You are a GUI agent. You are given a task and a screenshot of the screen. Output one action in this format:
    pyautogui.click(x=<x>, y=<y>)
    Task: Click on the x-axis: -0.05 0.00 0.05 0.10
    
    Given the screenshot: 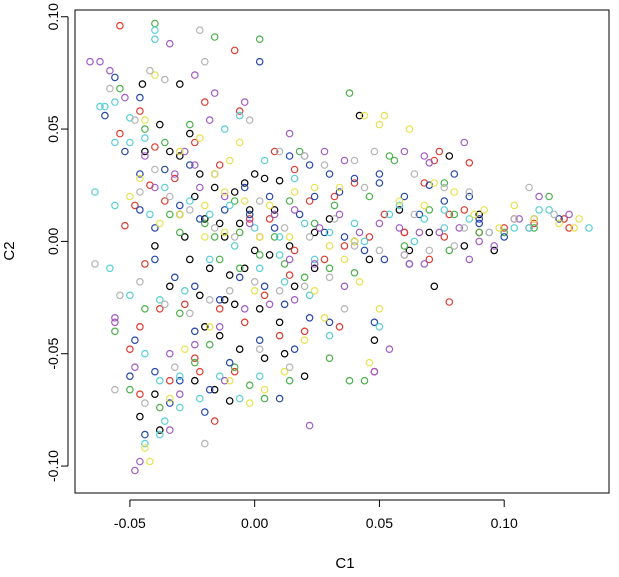 What is the action you would take?
    pyautogui.click(x=316, y=515)
    